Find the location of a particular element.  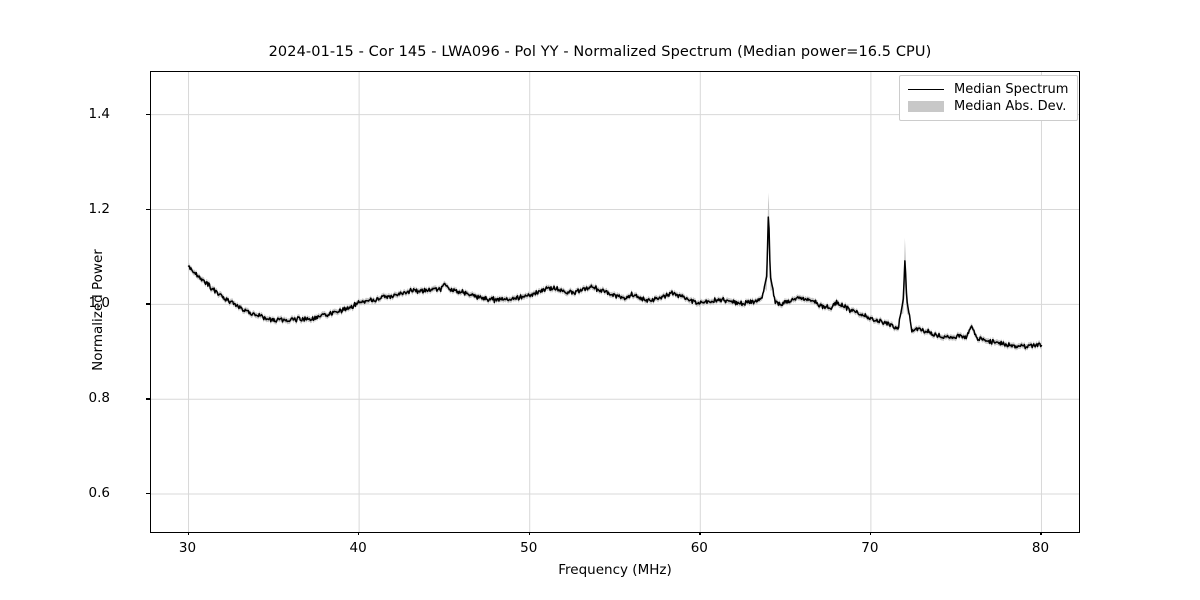

legend-line-swatch-icon is located at coordinates (926, 89).